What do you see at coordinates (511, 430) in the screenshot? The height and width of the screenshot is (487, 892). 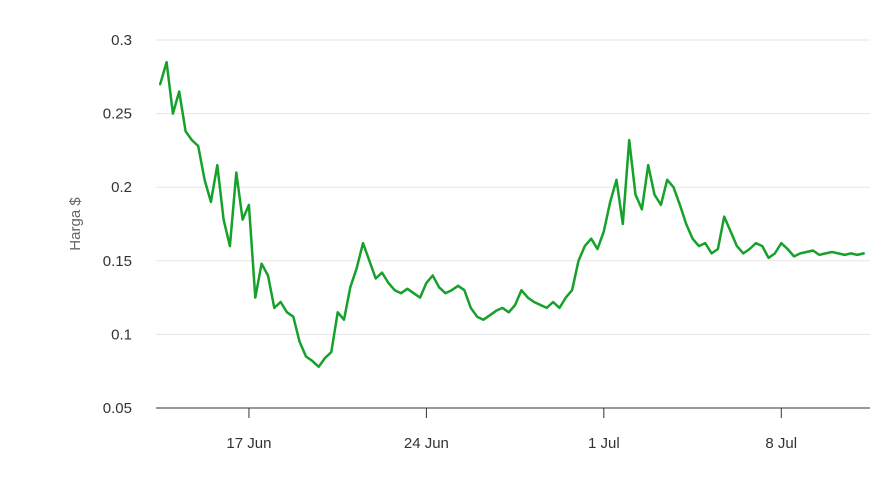 I see `x-axis-ticks: 17 Jun 24 Jun 1 Jul 8 Jul` at bounding box center [511, 430].